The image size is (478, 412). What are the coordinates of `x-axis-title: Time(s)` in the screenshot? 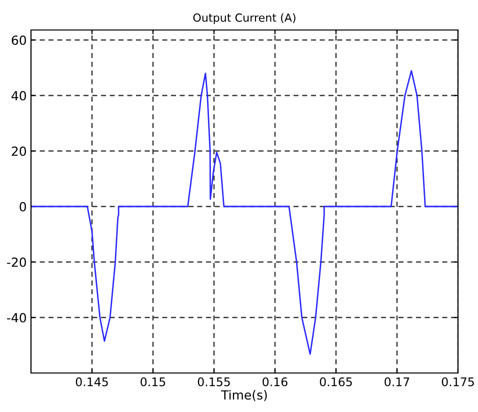 It's located at (244, 396).